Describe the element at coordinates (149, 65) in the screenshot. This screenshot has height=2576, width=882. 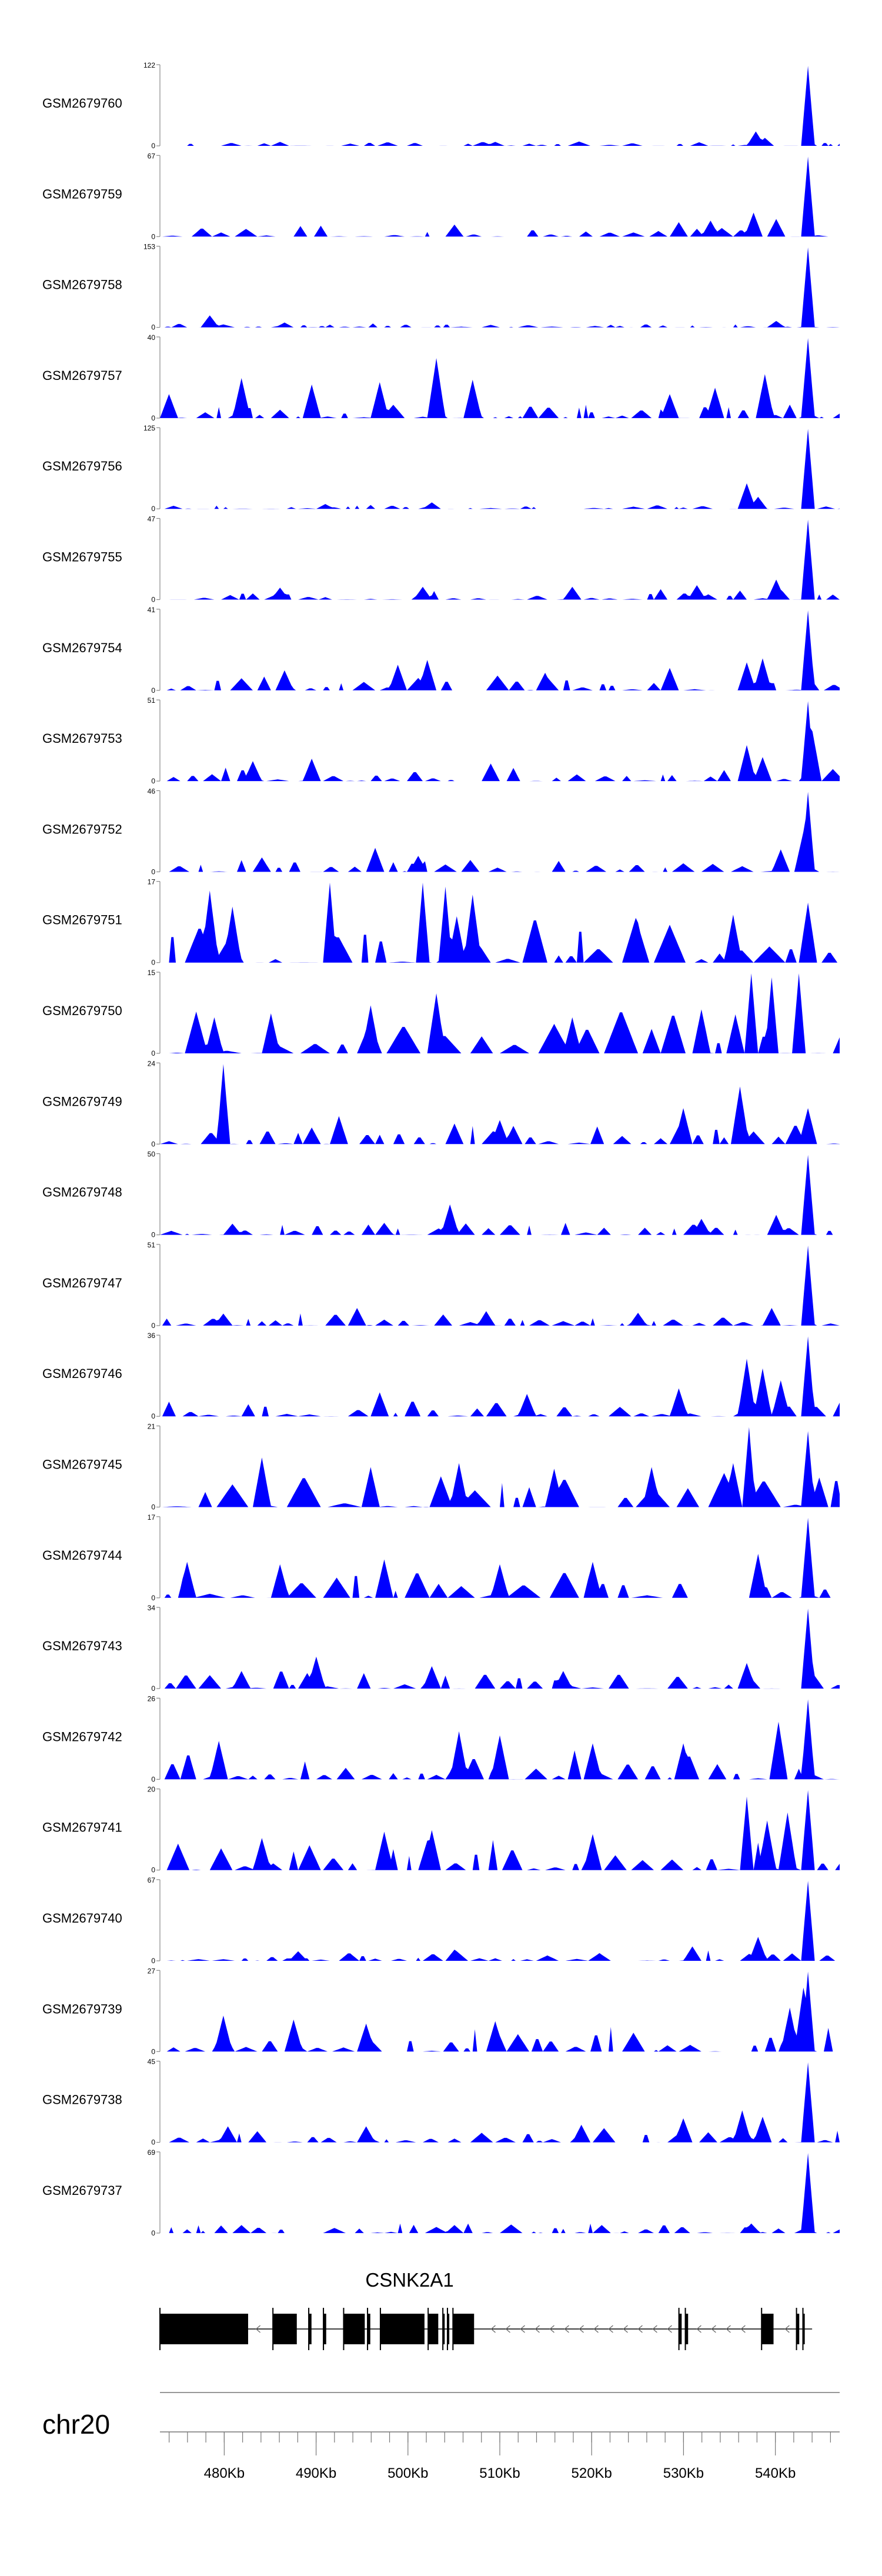
I see `track-ymax-label: 122` at that location.